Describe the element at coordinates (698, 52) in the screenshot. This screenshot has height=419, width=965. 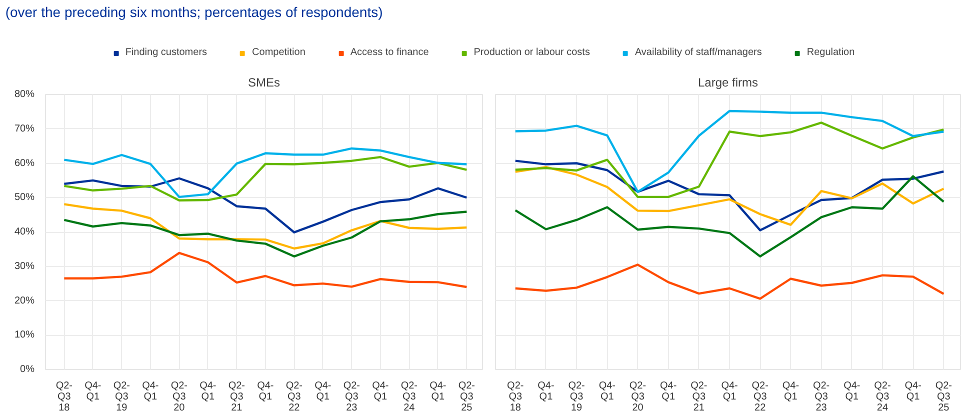
I see `legend-label: Availability of staff/managers` at that location.